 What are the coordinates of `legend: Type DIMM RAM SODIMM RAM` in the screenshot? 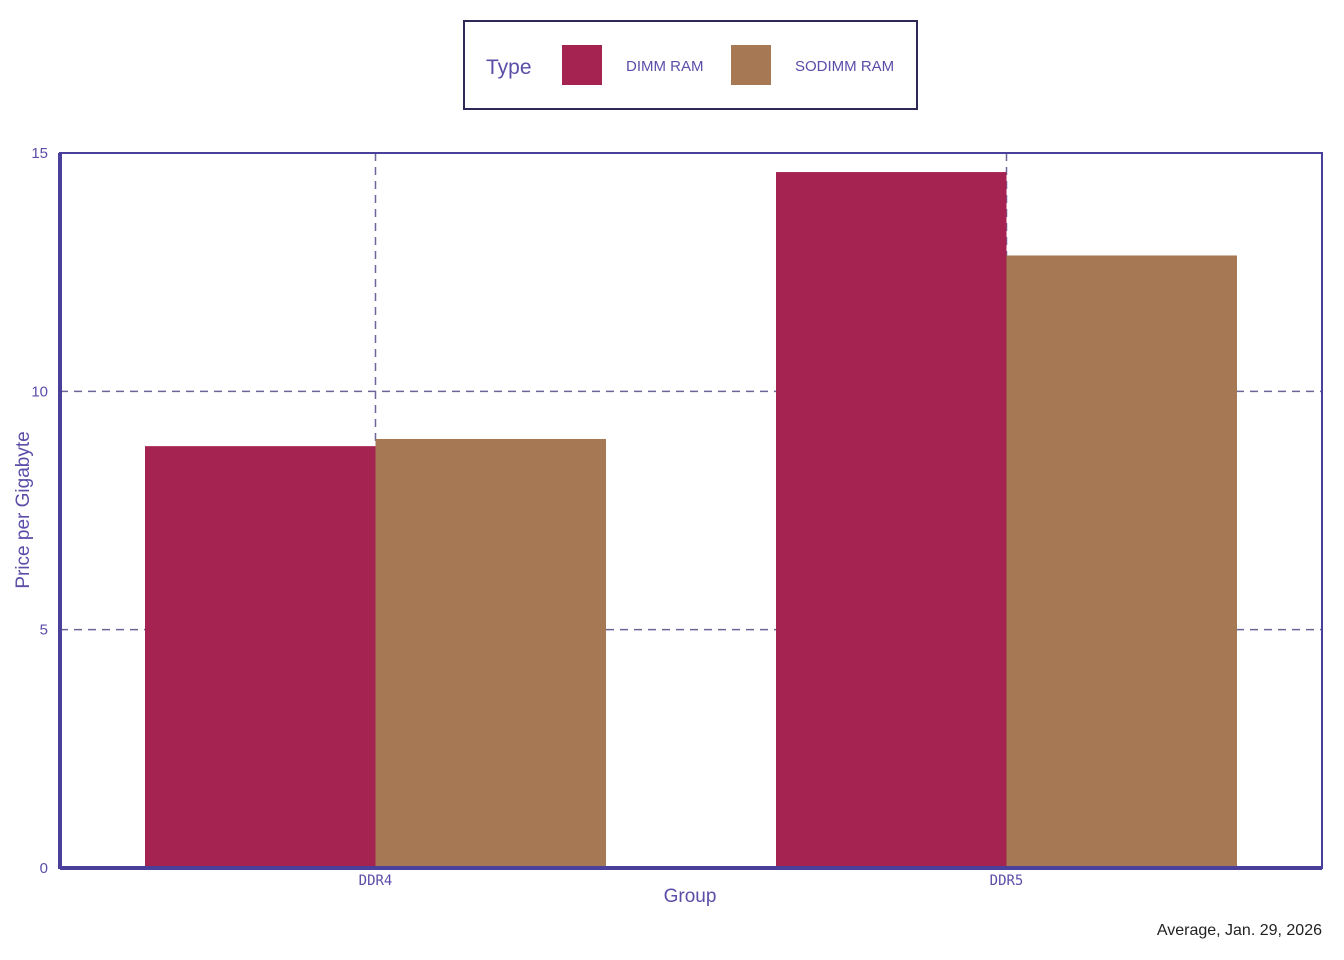 It's located at (690, 65).